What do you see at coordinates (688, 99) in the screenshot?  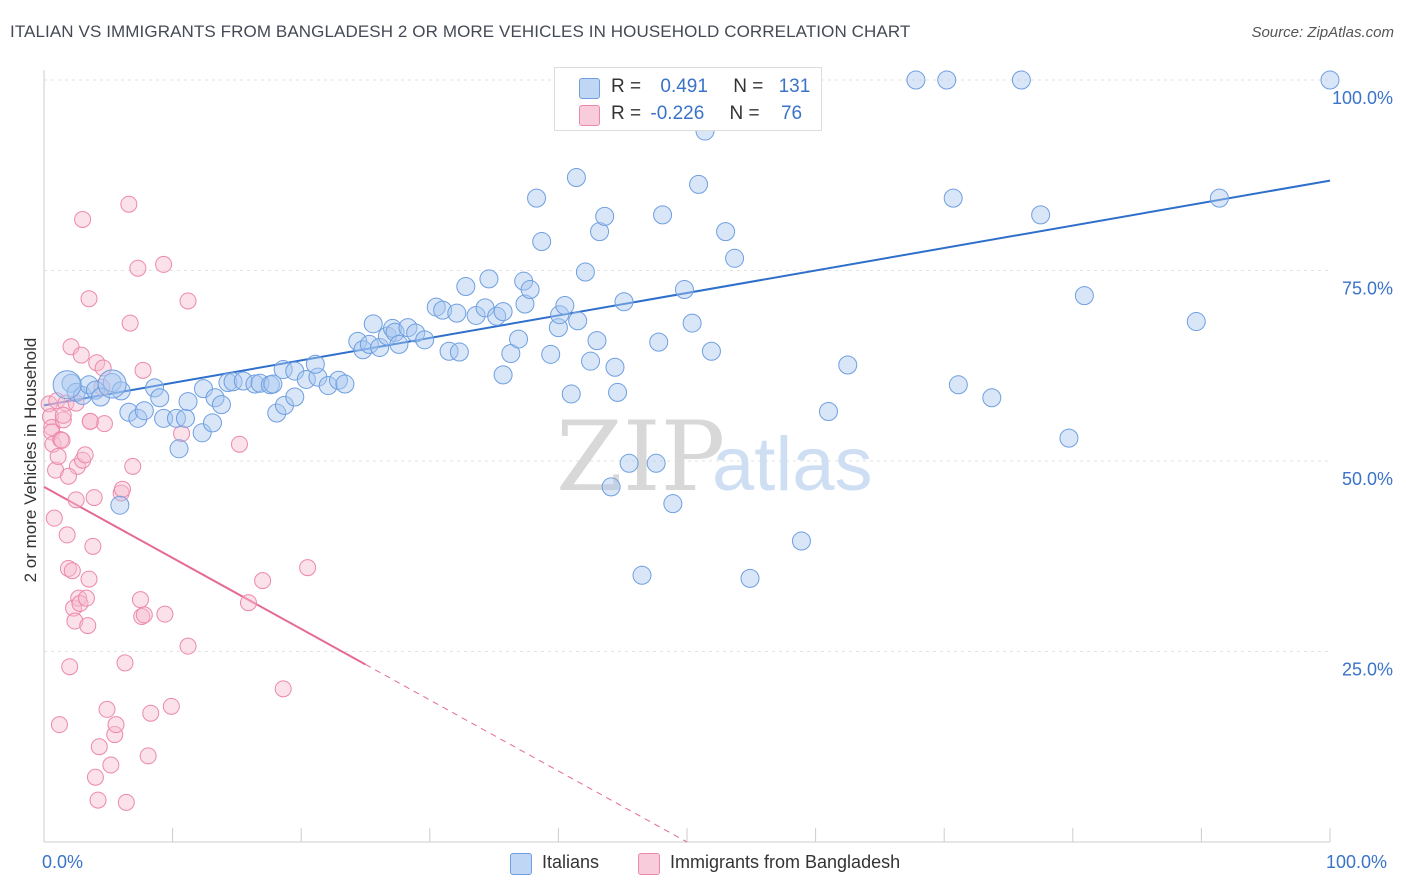 I see `correlation-legend: R = 0.491 N = 131 R = -0.226 N = 76` at bounding box center [688, 99].